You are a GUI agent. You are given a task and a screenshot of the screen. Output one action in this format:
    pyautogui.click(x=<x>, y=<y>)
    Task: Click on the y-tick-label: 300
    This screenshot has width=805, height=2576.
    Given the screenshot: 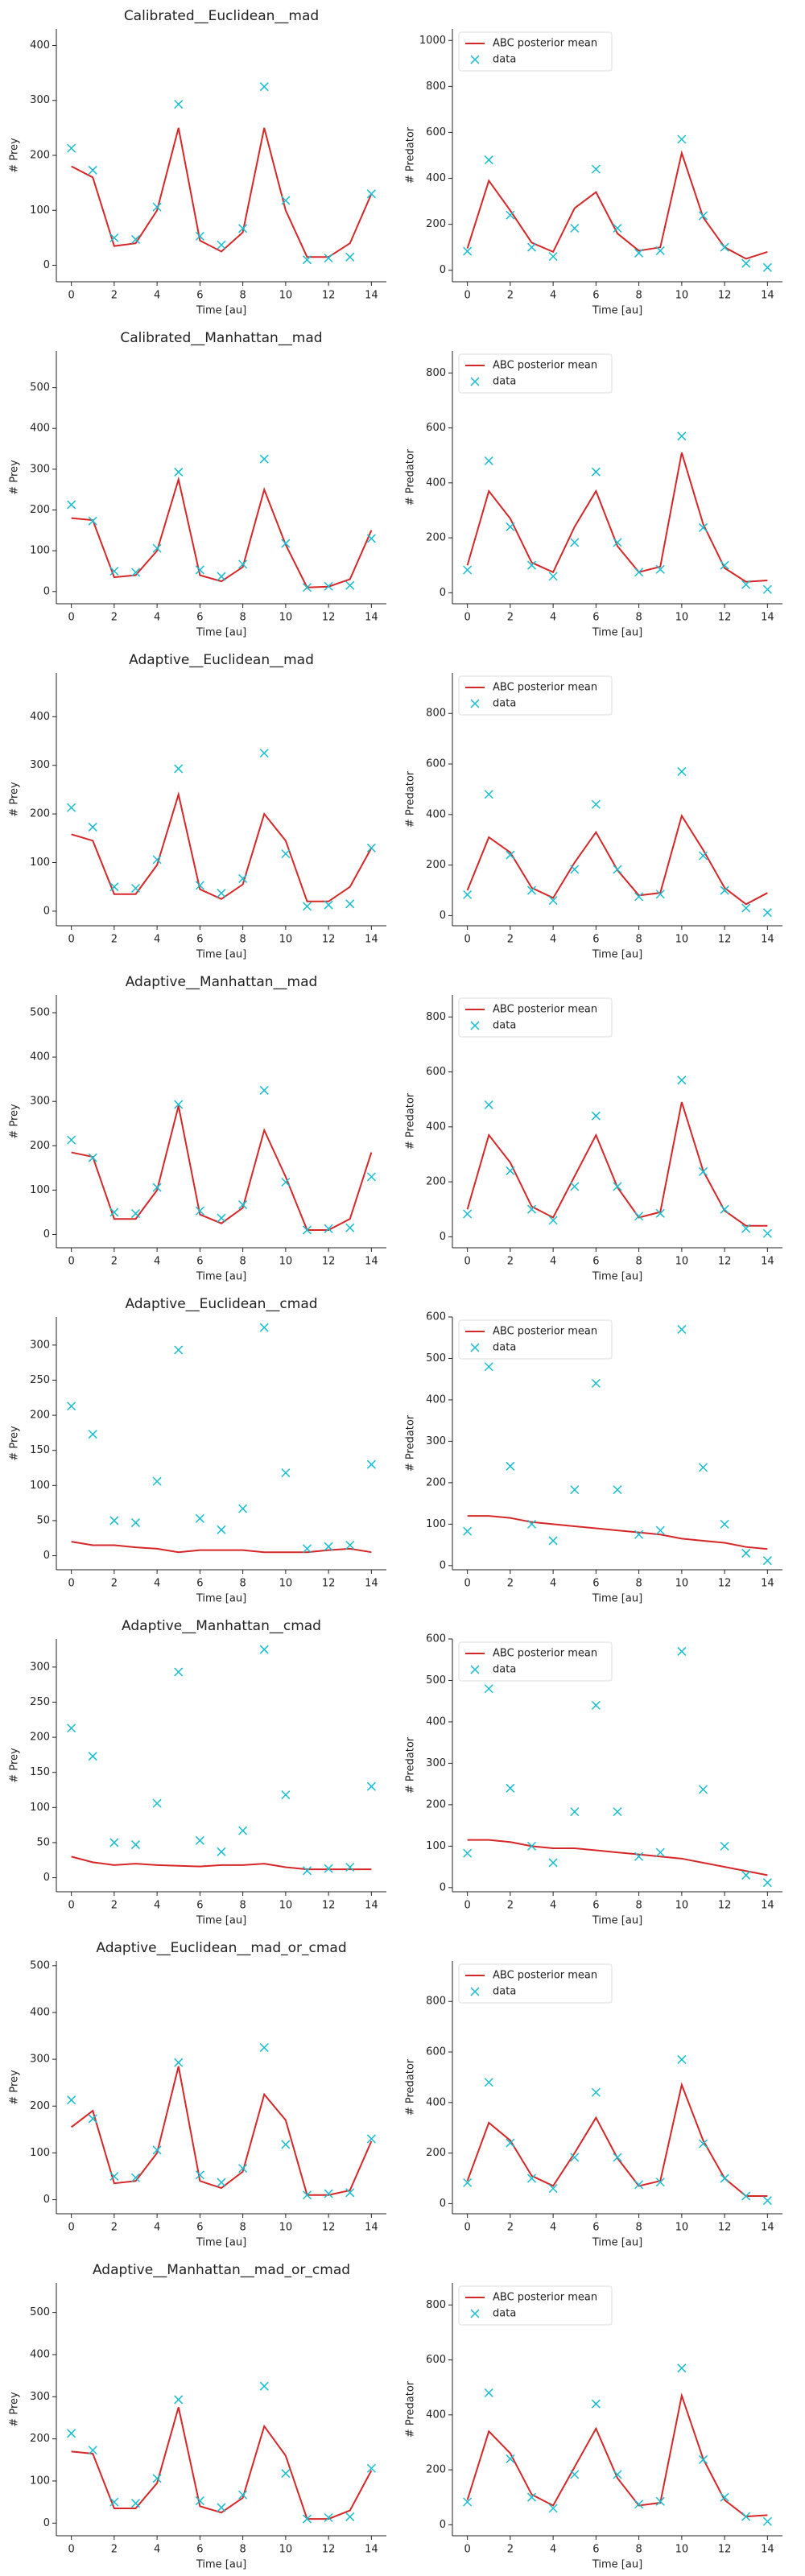 What is the action you would take?
    pyautogui.click(x=40, y=1667)
    